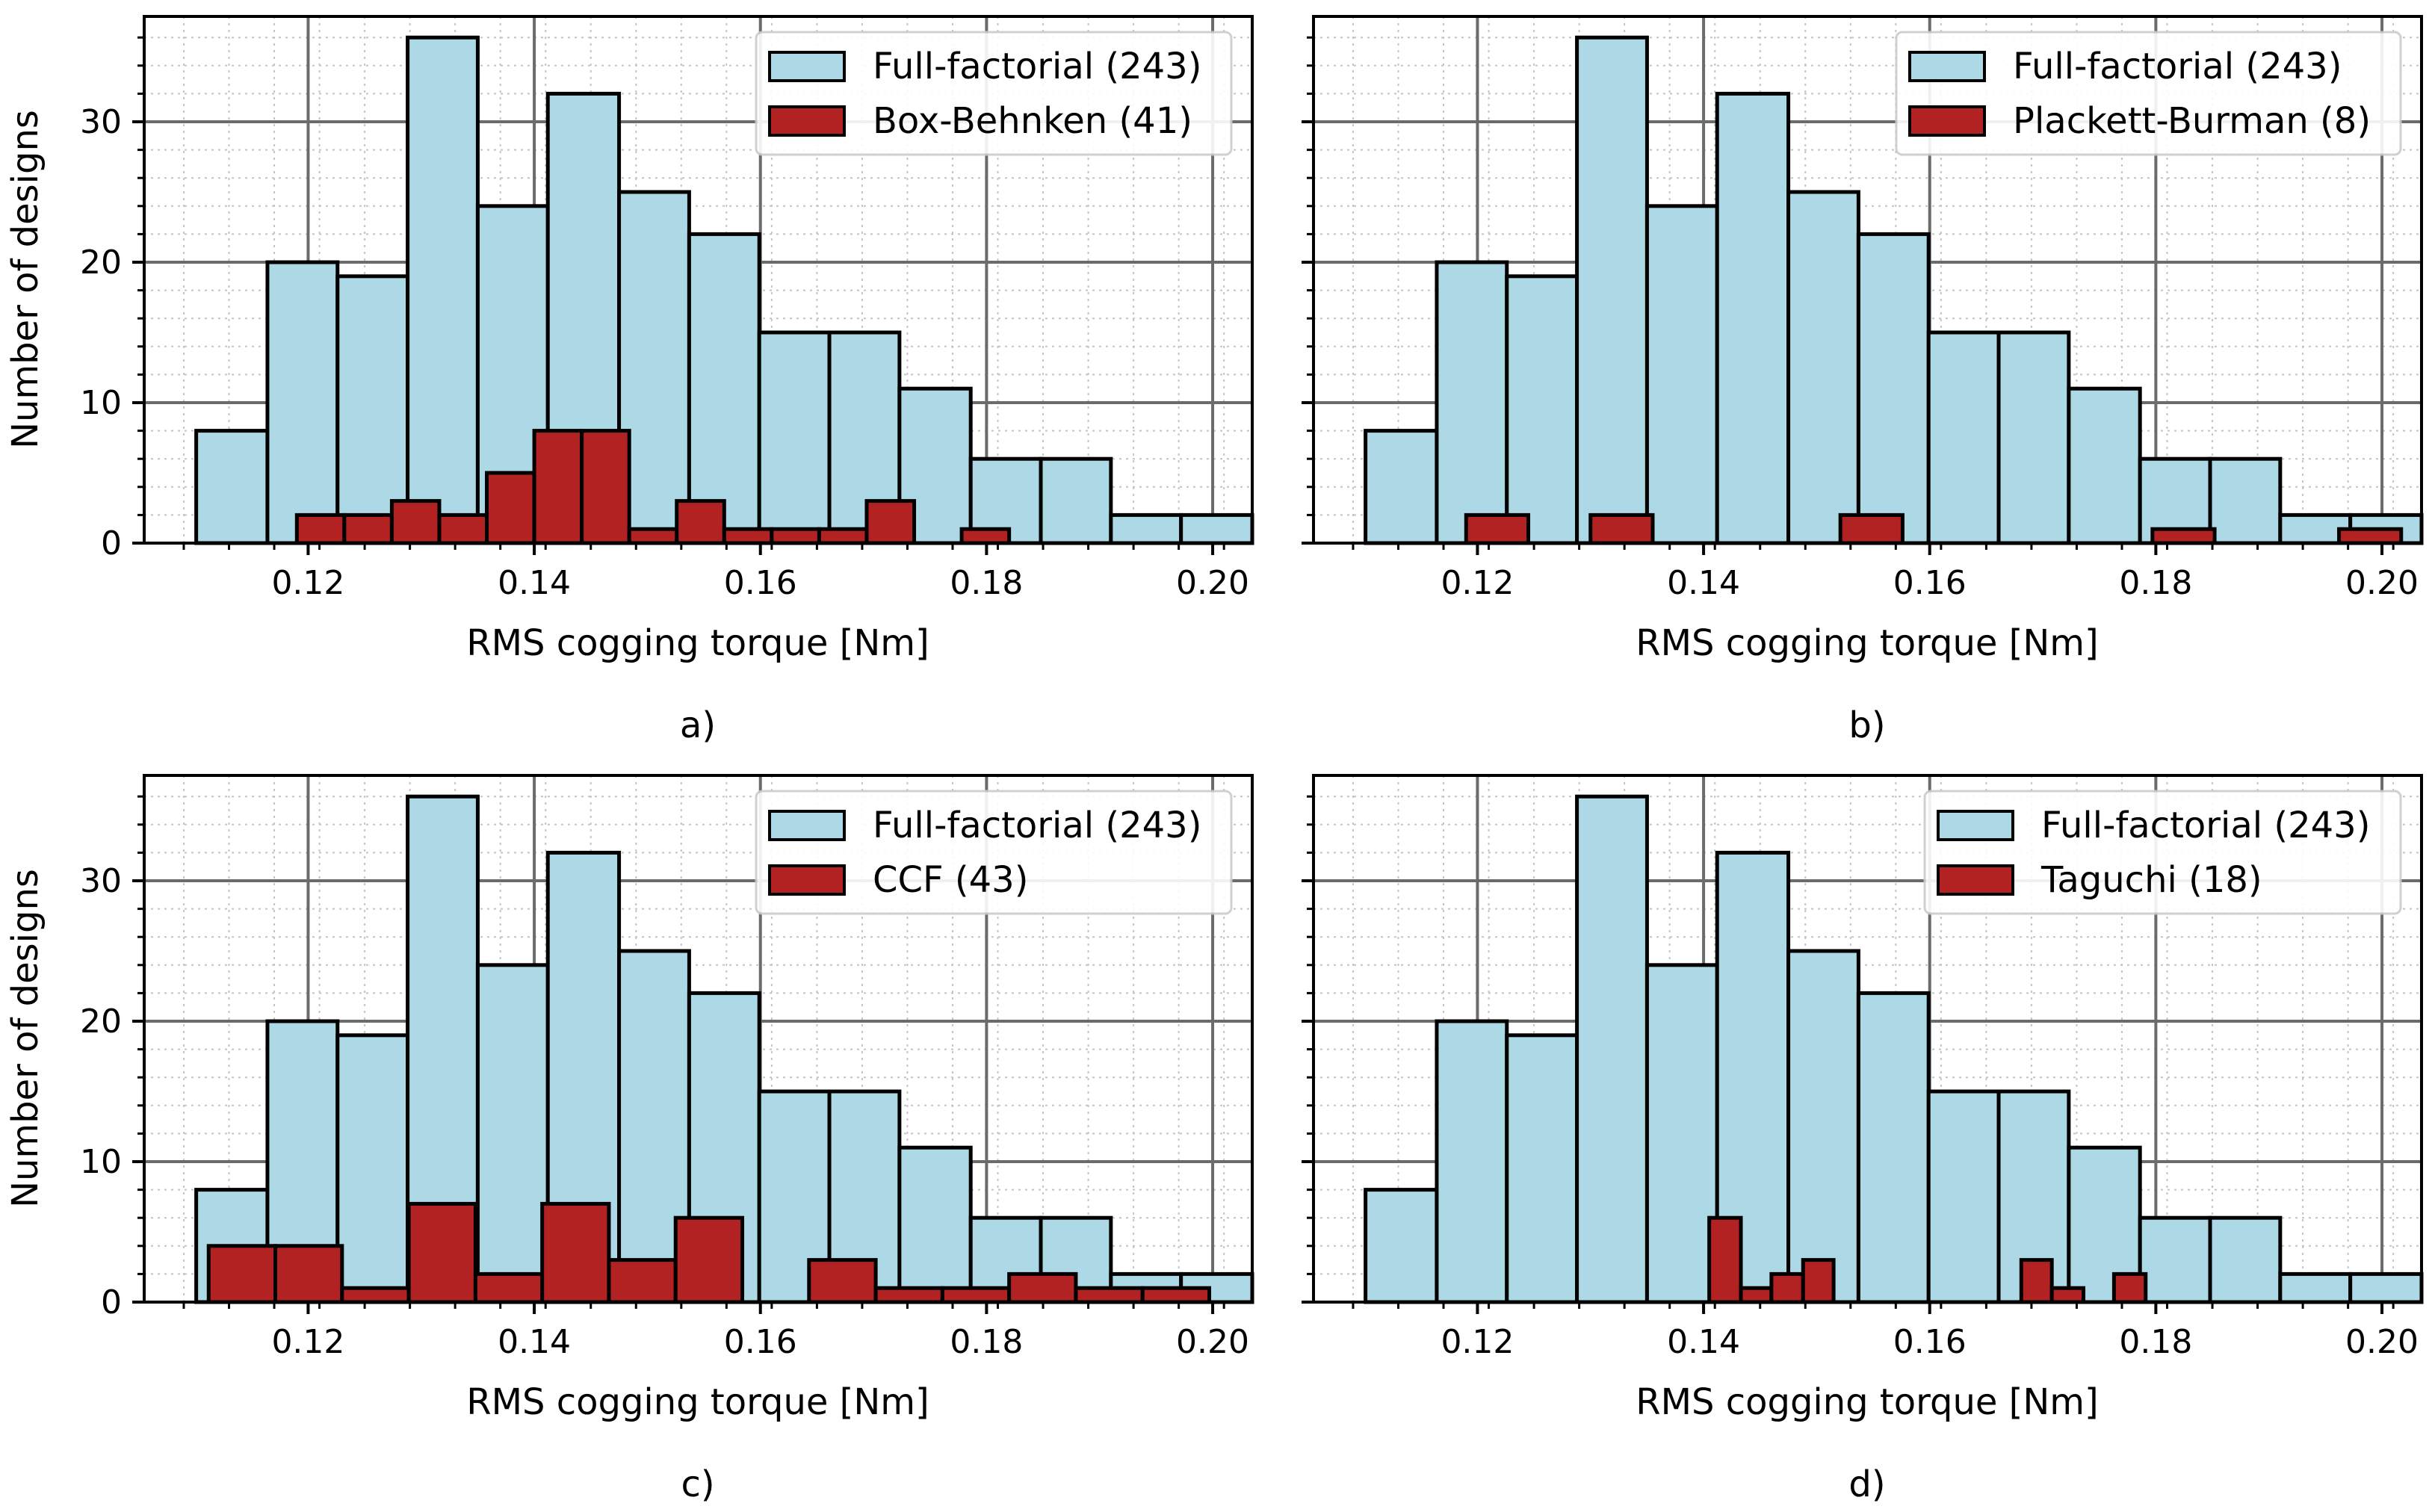  What do you see at coordinates (1866, 725) in the screenshot?
I see `panel-label: b)` at bounding box center [1866, 725].